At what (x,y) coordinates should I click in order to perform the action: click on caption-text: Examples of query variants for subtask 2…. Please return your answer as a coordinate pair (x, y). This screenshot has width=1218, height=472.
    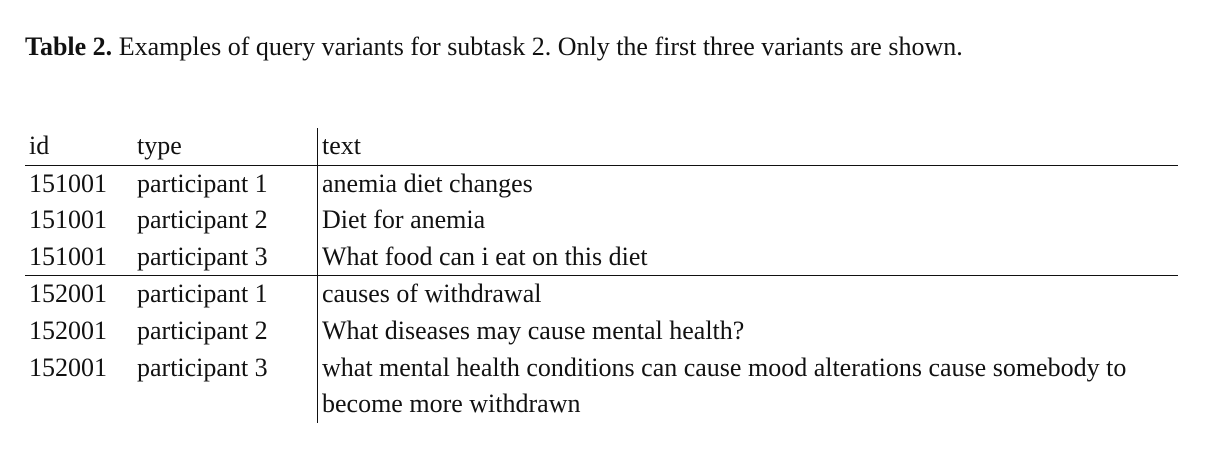
    Looking at the image, I should click on (537, 46).